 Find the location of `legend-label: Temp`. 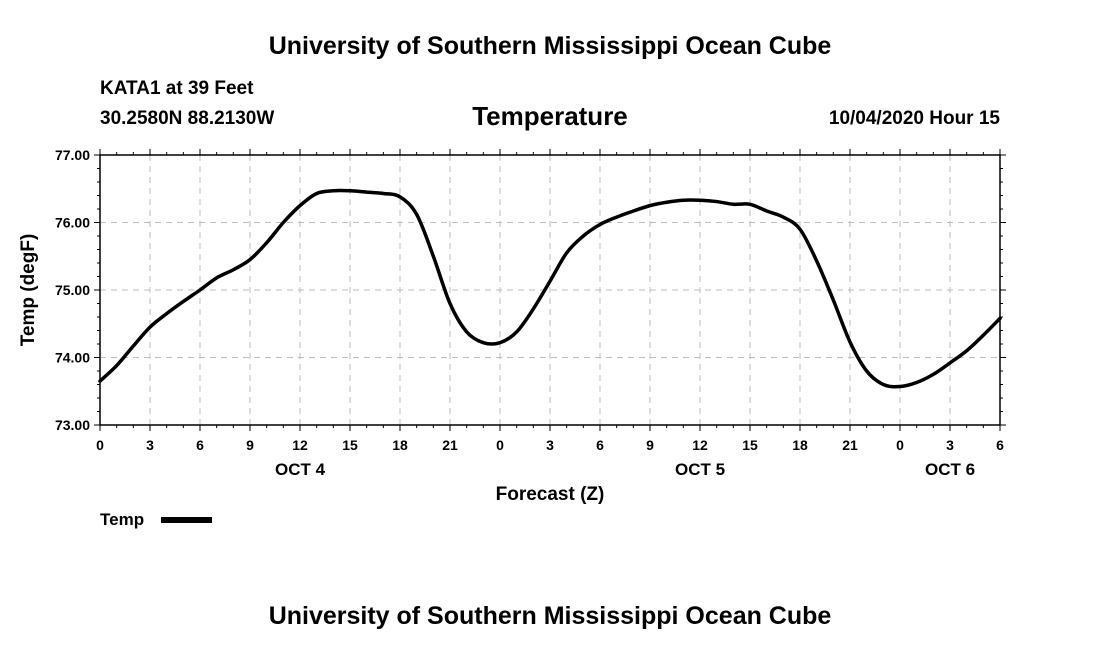

legend-label: Temp is located at coordinates (122, 519).